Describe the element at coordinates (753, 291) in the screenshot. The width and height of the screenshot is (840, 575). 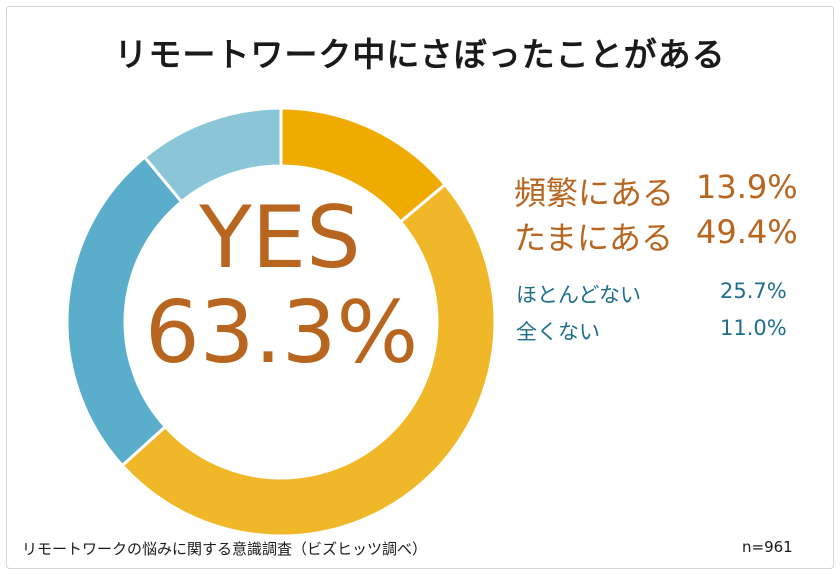
I see `legend-value: 25.7%` at that location.